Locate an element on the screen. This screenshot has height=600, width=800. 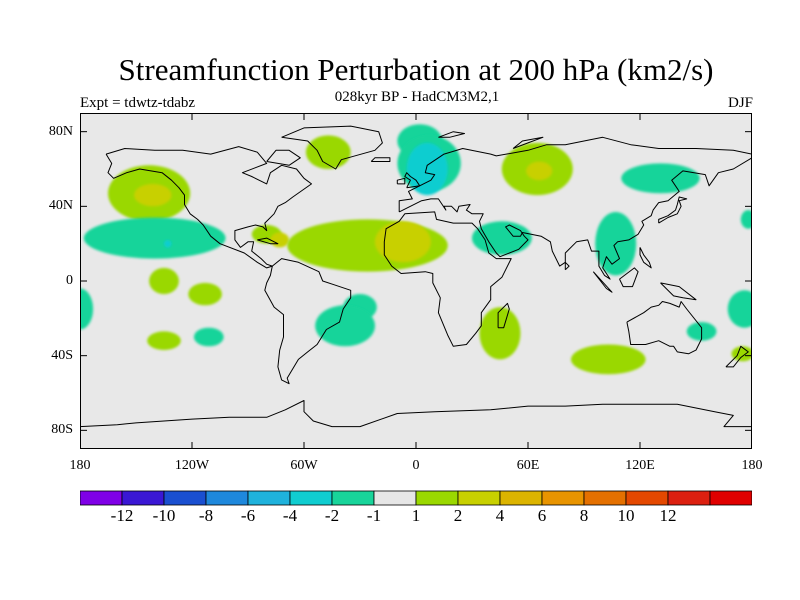
coastline-novaya-zemlya is located at coordinates (528, 142).